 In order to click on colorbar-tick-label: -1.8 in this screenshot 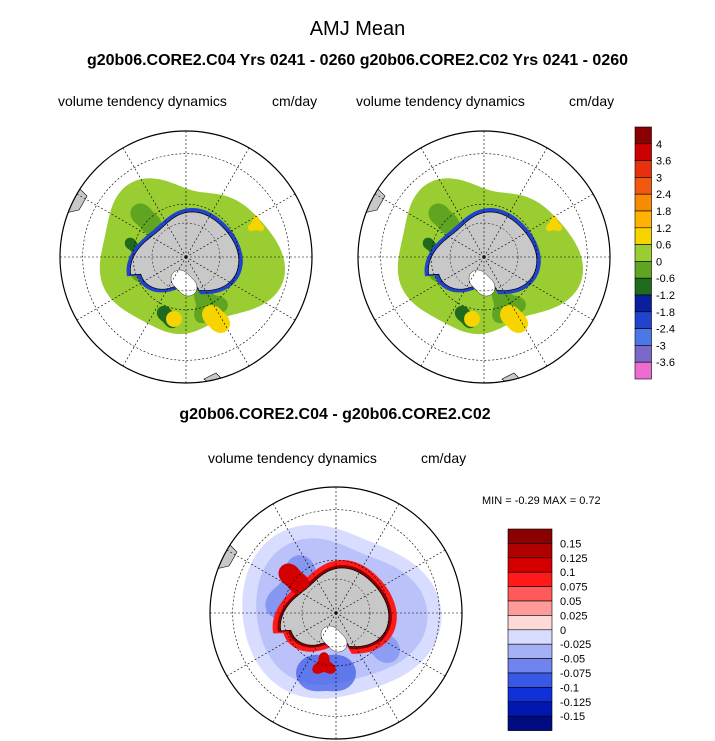, I will do `click(665, 313)`.